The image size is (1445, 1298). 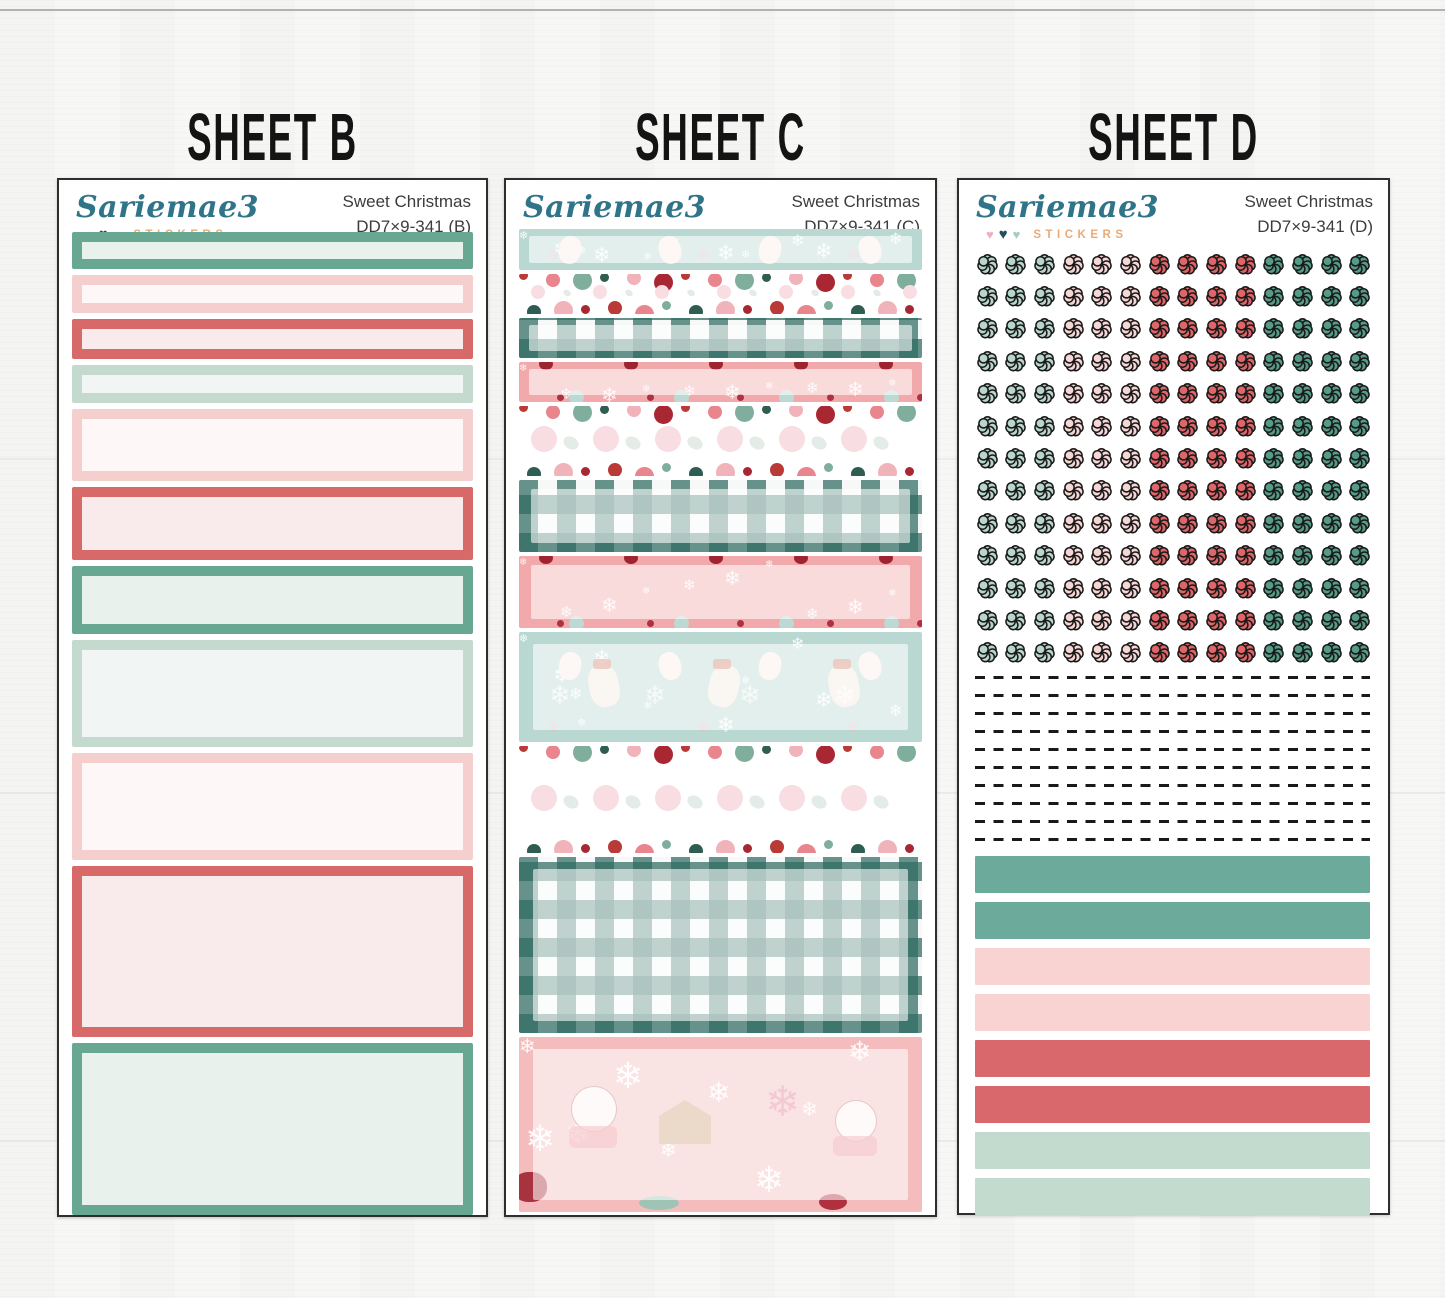 What do you see at coordinates (272, 523) in the screenshot?
I see `sticker-box-coral` at bounding box center [272, 523].